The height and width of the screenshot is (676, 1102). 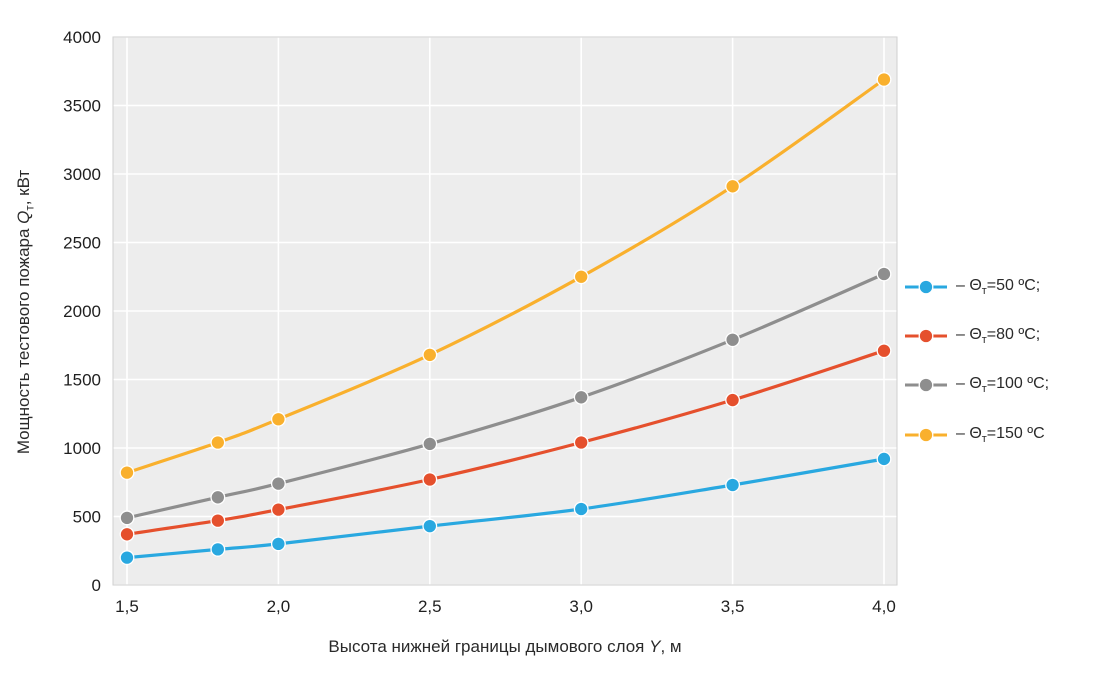 I want to click on y-tick-label: 4000, so click(x=82, y=37).